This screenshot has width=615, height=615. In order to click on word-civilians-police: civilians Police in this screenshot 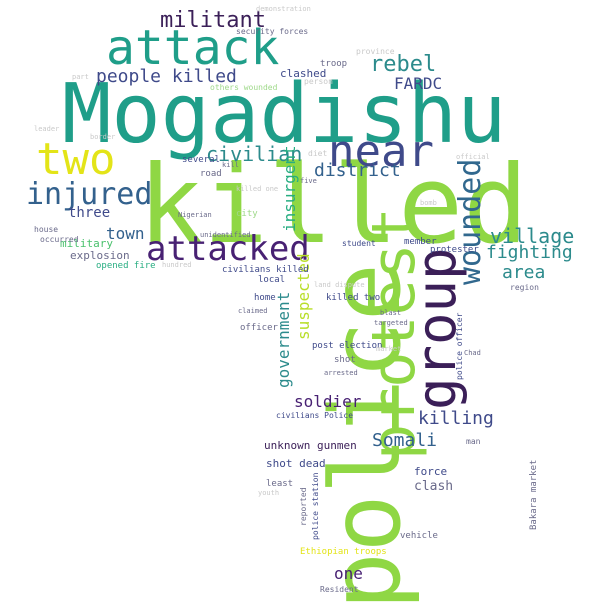, I will do `click(315, 415)`.